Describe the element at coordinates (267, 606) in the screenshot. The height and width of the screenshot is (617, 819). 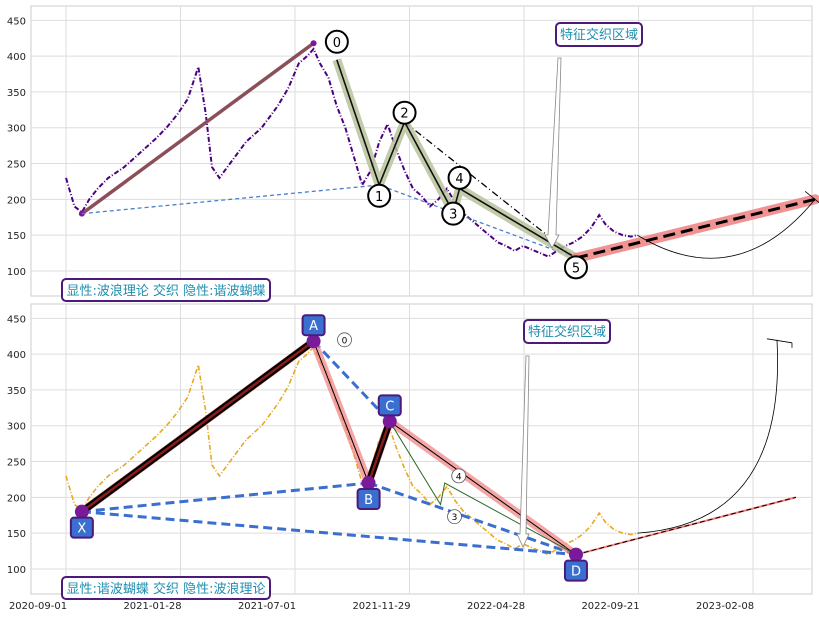
I see `x-tick-label: 2021-07-01` at that location.